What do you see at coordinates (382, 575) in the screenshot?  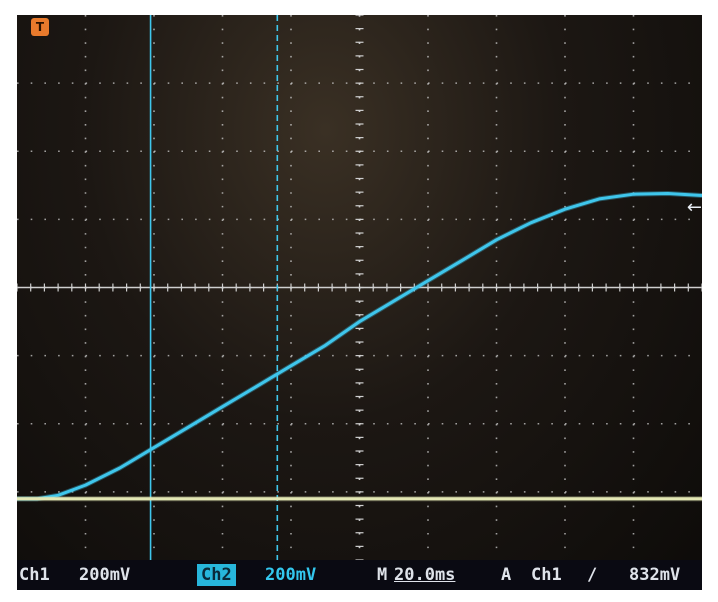 I see `timebase-prefix: M` at bounding box center [382, 575].